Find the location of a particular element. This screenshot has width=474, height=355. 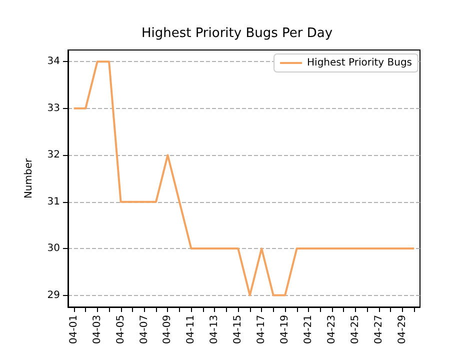

x-tick-label: 04-25 is located at coordinates (355, 329).